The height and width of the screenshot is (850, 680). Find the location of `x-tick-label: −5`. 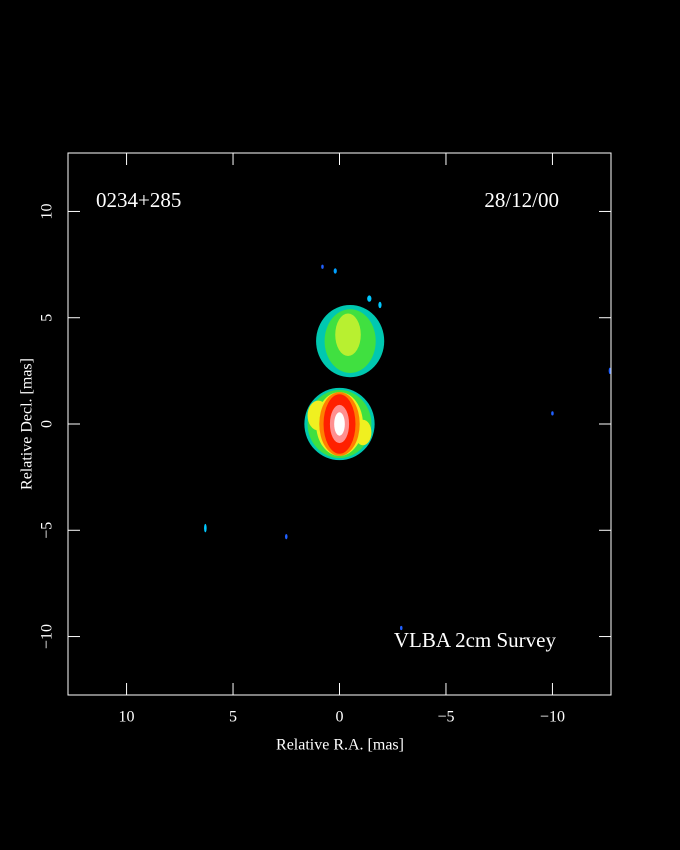

x-tick-label: −5 is located at coordinates (445, 717).